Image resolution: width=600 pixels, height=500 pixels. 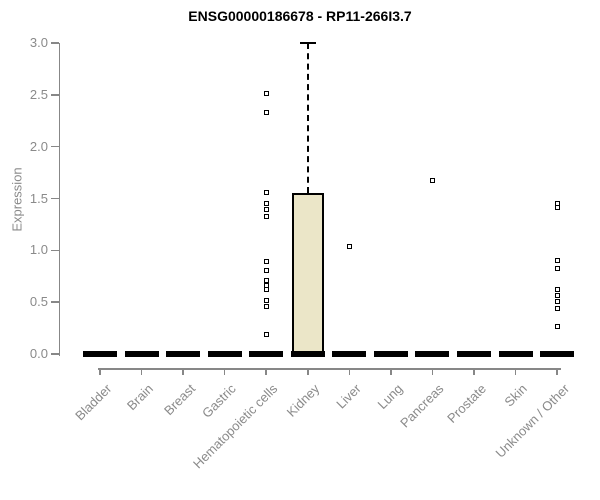 What do you see at coordinates (307, 354) in the screenshot?
I see `boxplot-median` at bounding box center [307, 354].